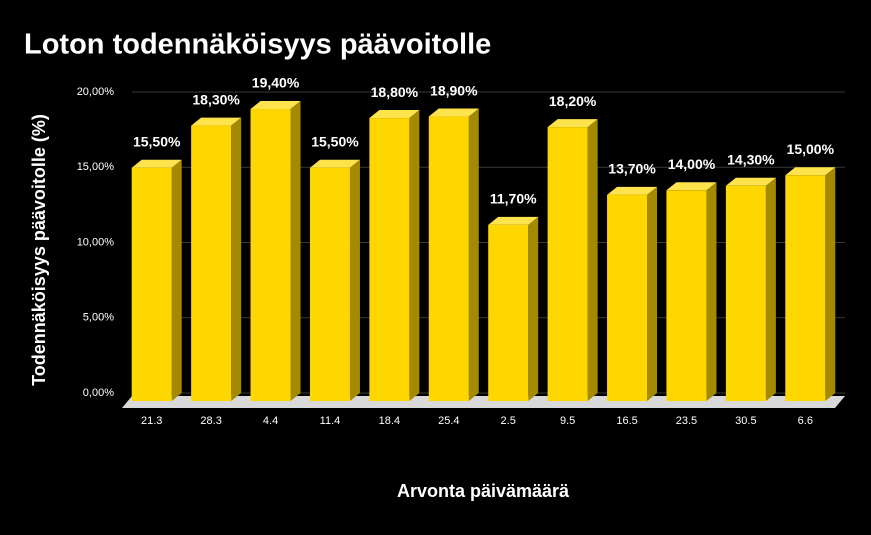  What do you see at coordinates (98, 318) in the screenshot?
I see `y-tick-label: 5,00%` at bounding box center [98, 318].